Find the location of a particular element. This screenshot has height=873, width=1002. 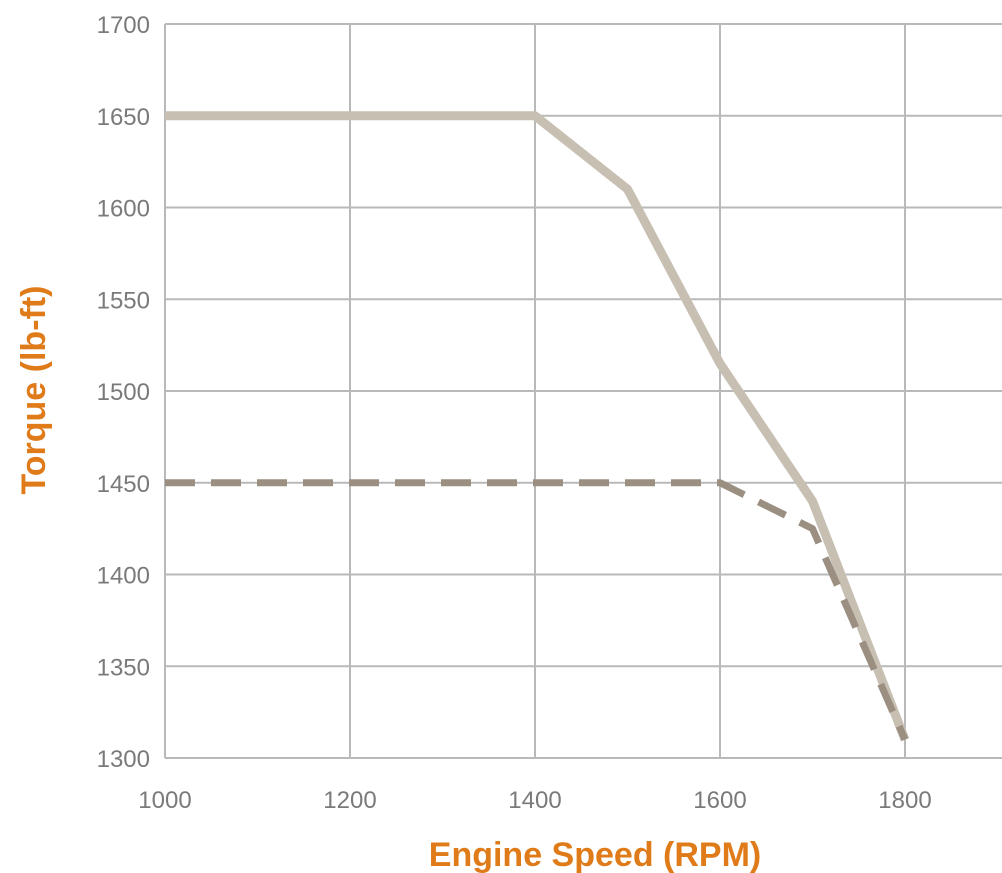

x-axis-title: Engine Speed (RPM) is located at coordinates (595, 854).